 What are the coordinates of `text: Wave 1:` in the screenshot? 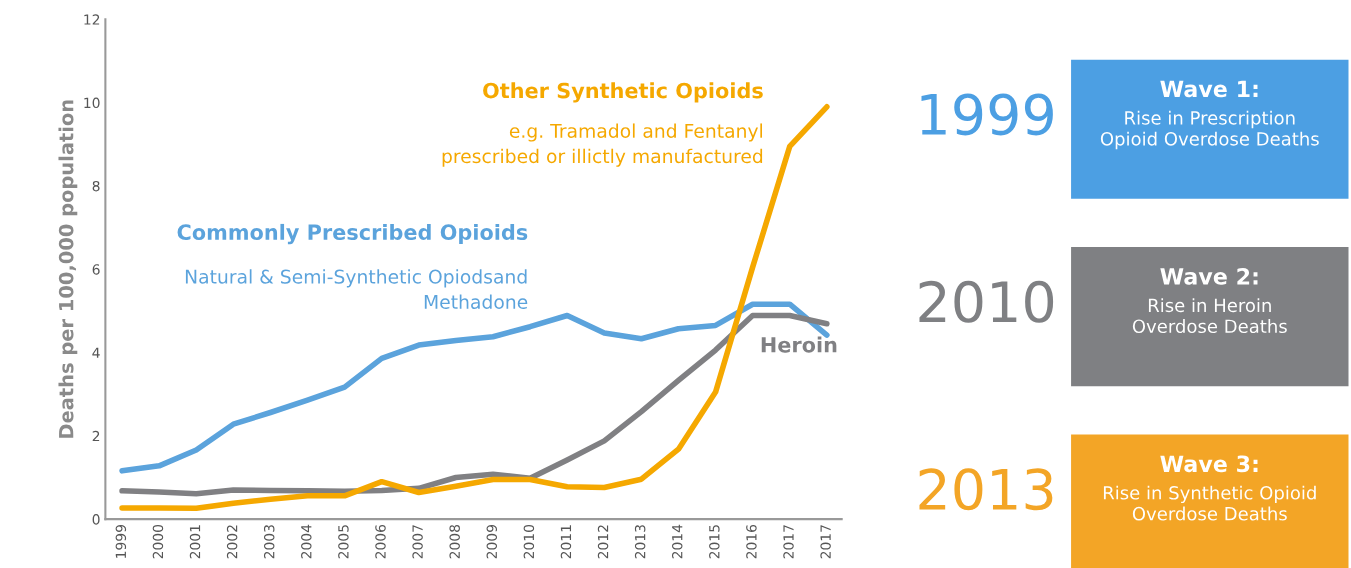 It's located at (1209, 89).